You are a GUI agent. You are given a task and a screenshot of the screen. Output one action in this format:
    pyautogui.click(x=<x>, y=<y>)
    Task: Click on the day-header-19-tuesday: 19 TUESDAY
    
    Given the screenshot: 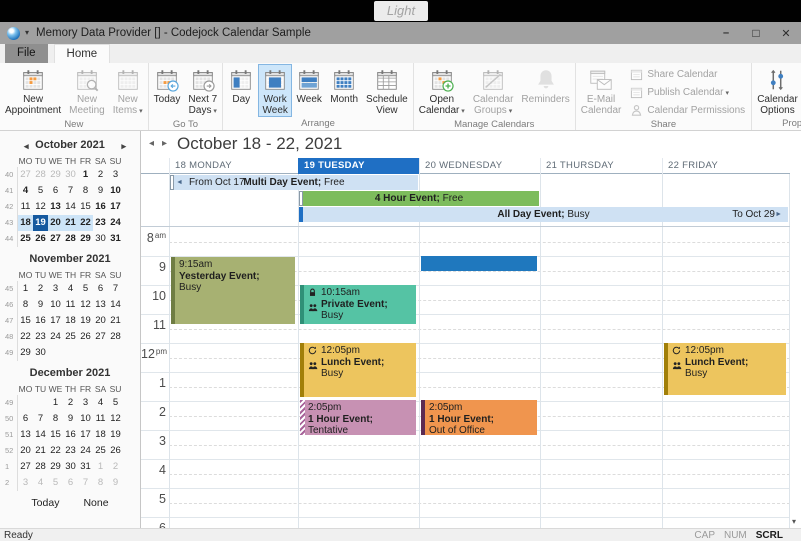 What is the action you would take?
    pyautogui.click(x=358, y=166)
    